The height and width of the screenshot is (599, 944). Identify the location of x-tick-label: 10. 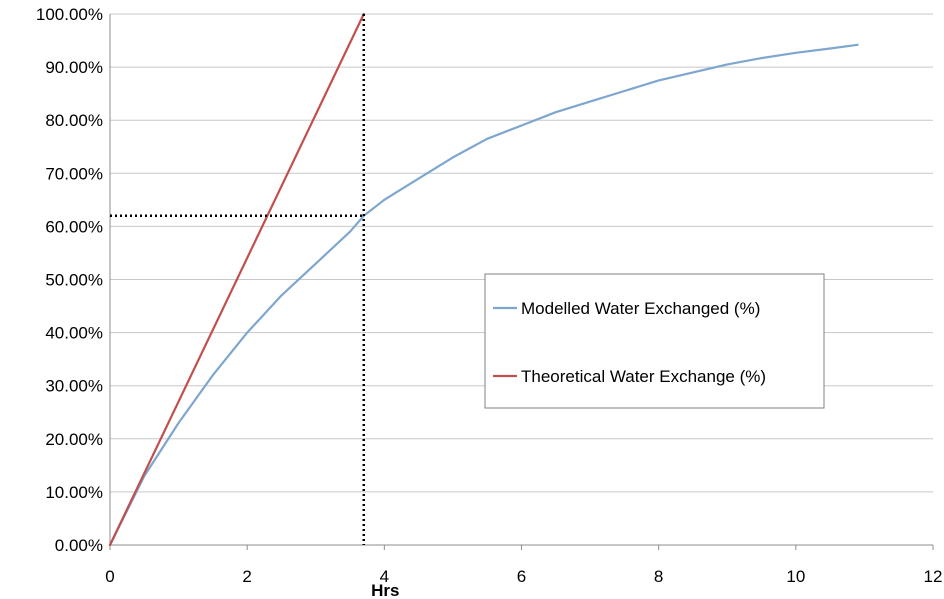
(795, 576).